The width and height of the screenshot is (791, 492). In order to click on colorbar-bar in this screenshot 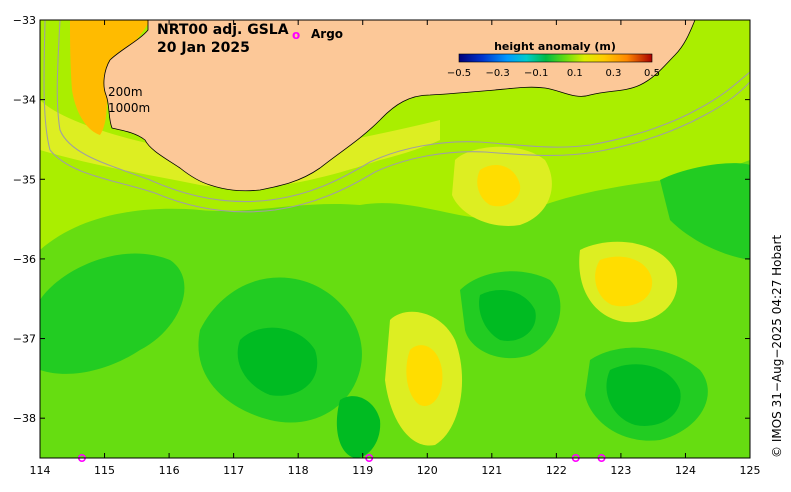, I will do `click(555, 58)`.